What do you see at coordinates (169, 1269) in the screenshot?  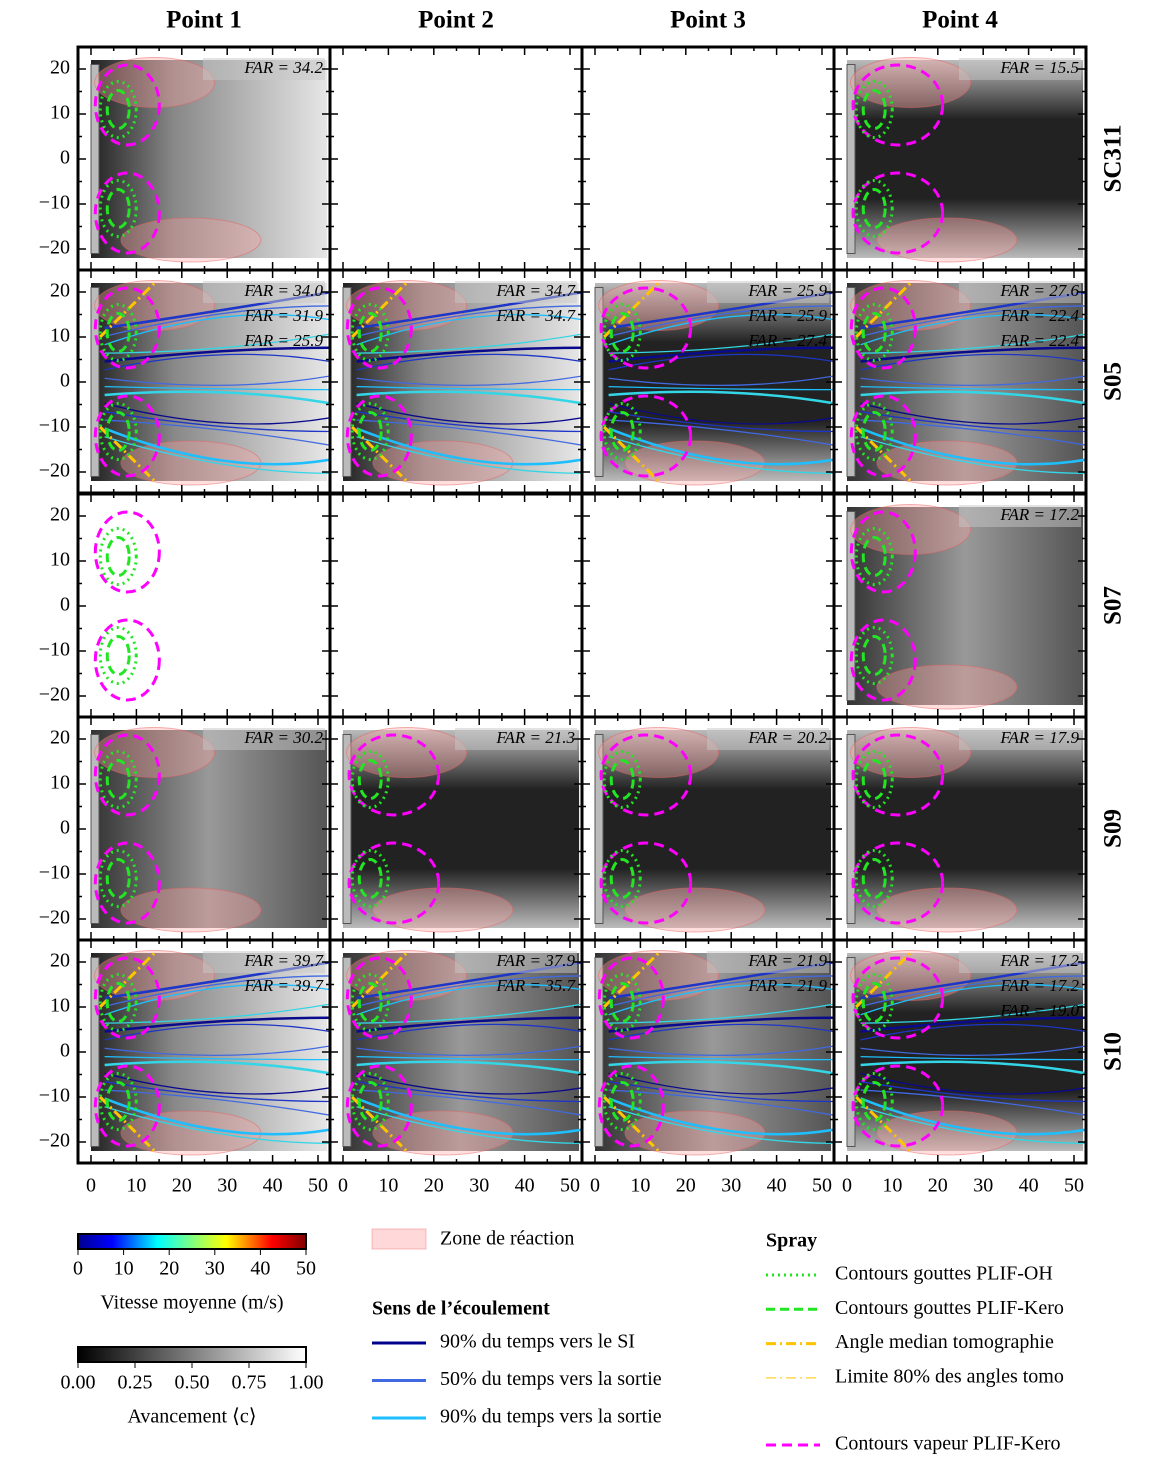 I see `colorbar-tick-label: 20` at bounding box center [169, 1269].